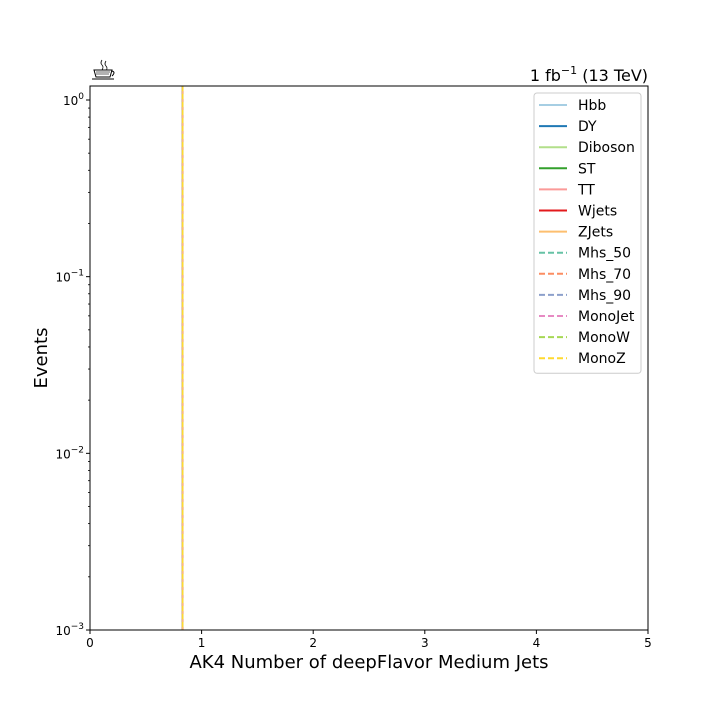  Describe the element at coordinates (313, 643) in the screenshot. I see `x-tick-label: 2` at that location.